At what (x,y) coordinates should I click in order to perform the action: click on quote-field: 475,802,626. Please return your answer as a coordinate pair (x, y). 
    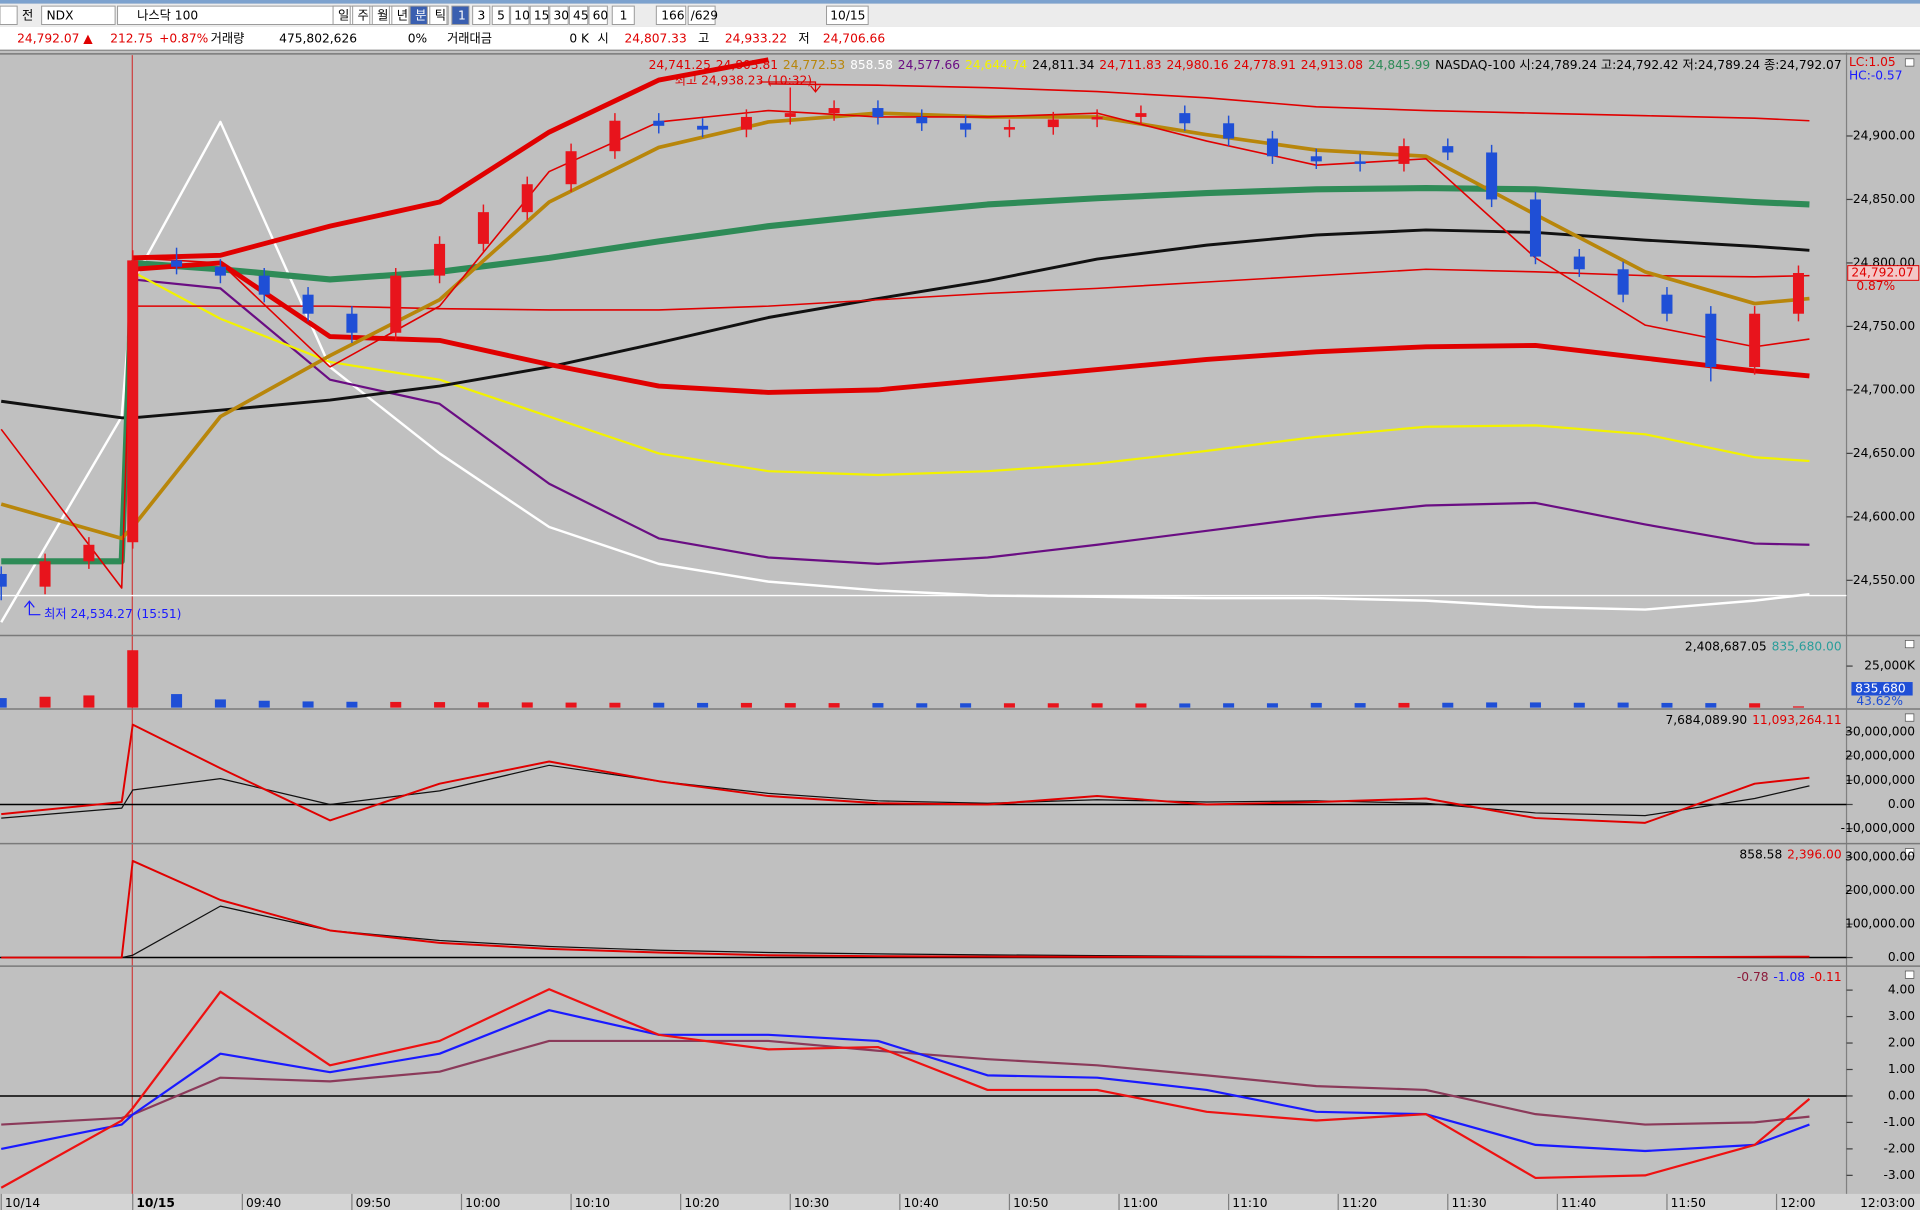
    Looking at the image, I should click on (318, 39).